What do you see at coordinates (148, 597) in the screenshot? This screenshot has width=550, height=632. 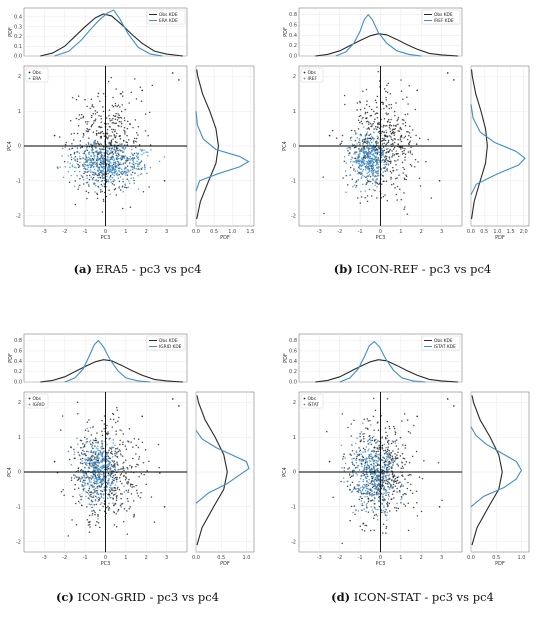 I see `caption-text-c: ICON-GRID - pc3 vs pc4` at bounding box center [148, 597].